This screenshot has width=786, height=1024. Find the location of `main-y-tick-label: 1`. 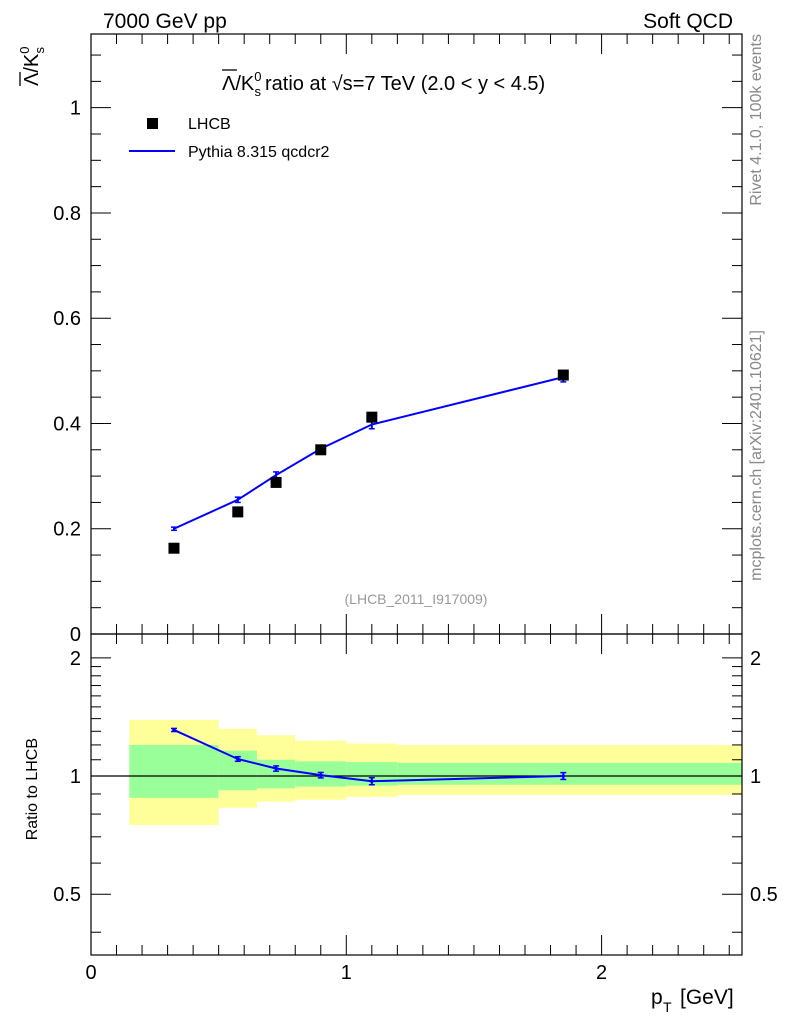

main-y-tick-label: 1 is located at coordinates (75, 109).